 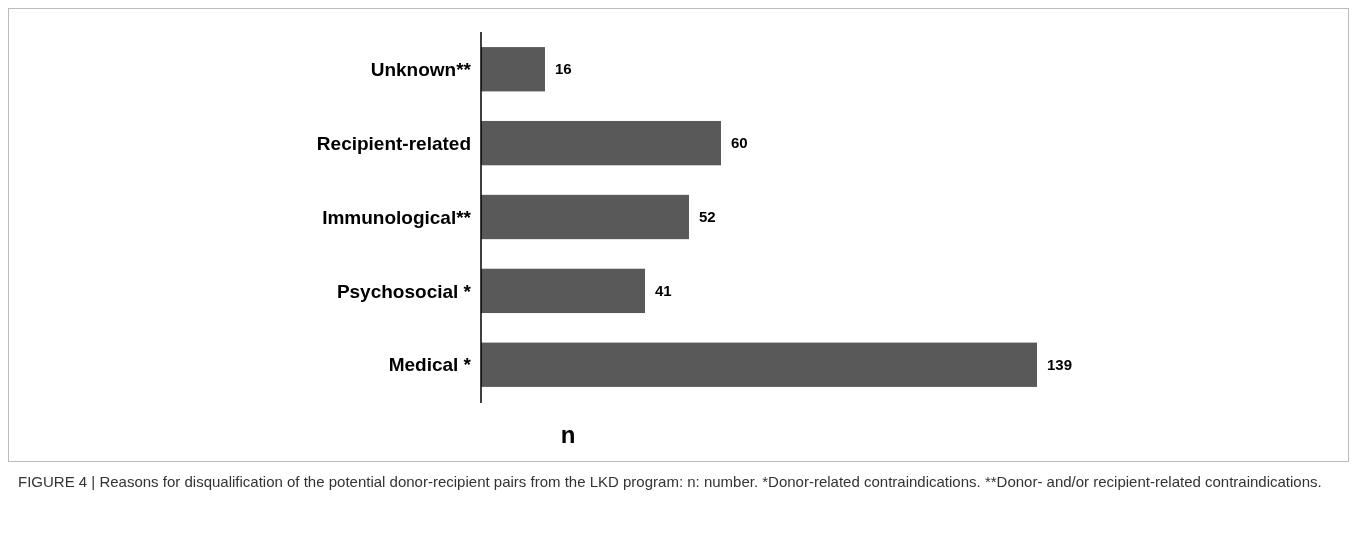 I want to click on y-tick-label: Medical *, so click(x=430, y=365).